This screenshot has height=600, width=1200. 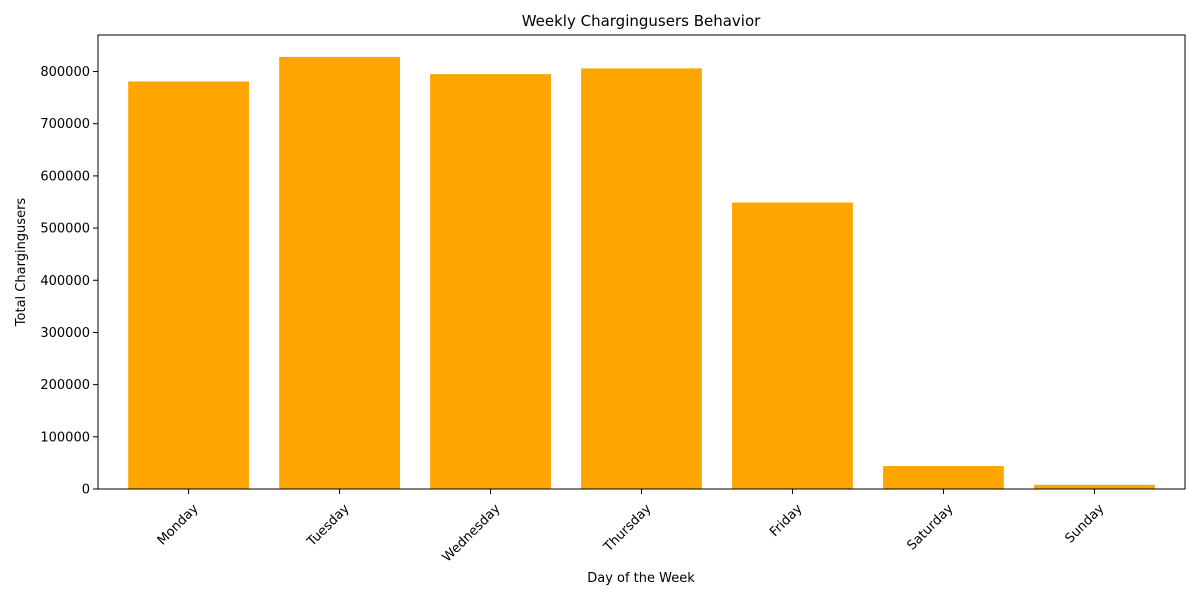 What do you see at coordinates (786, 520) in the screenshot?
I see `x-tick-label-friday: Friday` at bounding box center [786, 520].